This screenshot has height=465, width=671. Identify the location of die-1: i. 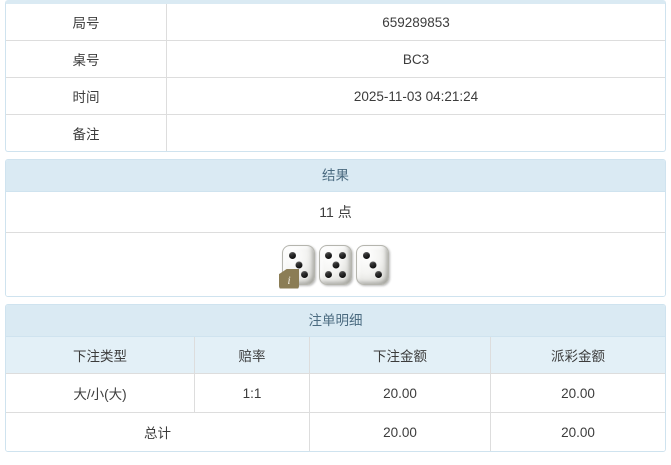
(297, 266).